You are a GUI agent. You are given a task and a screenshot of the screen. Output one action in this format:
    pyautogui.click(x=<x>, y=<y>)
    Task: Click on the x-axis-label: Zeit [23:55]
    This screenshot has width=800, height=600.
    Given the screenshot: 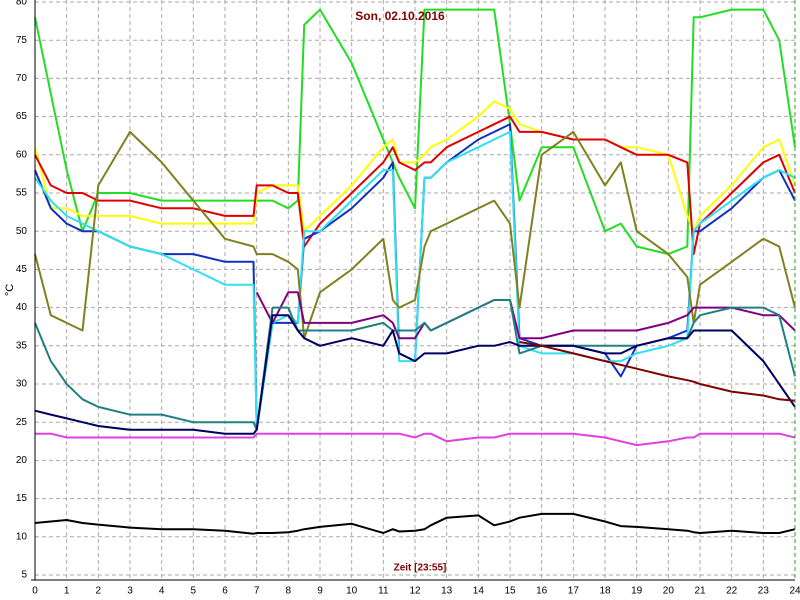 What is the action you would take?
    pyautogui.click(x=420, y=568)
    